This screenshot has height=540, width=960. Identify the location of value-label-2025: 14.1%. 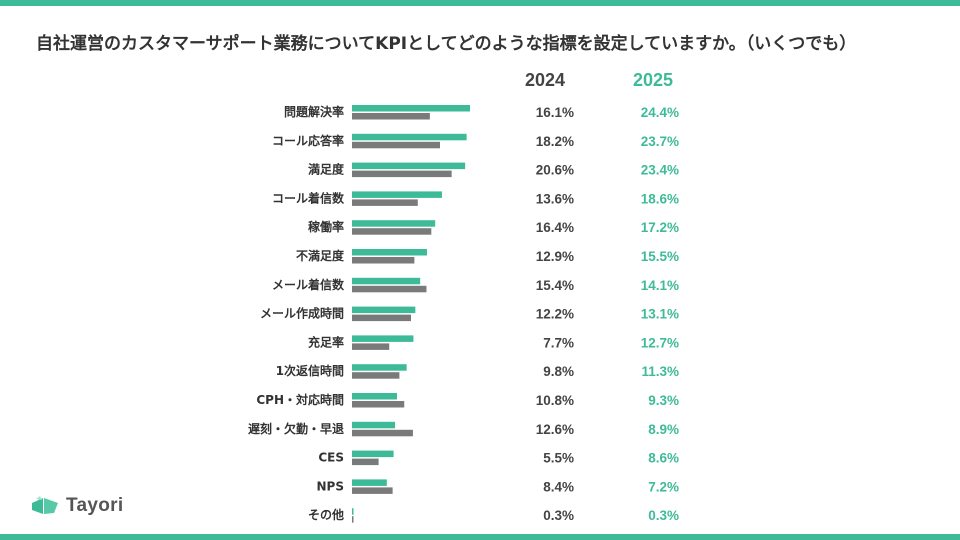
(660, 285).